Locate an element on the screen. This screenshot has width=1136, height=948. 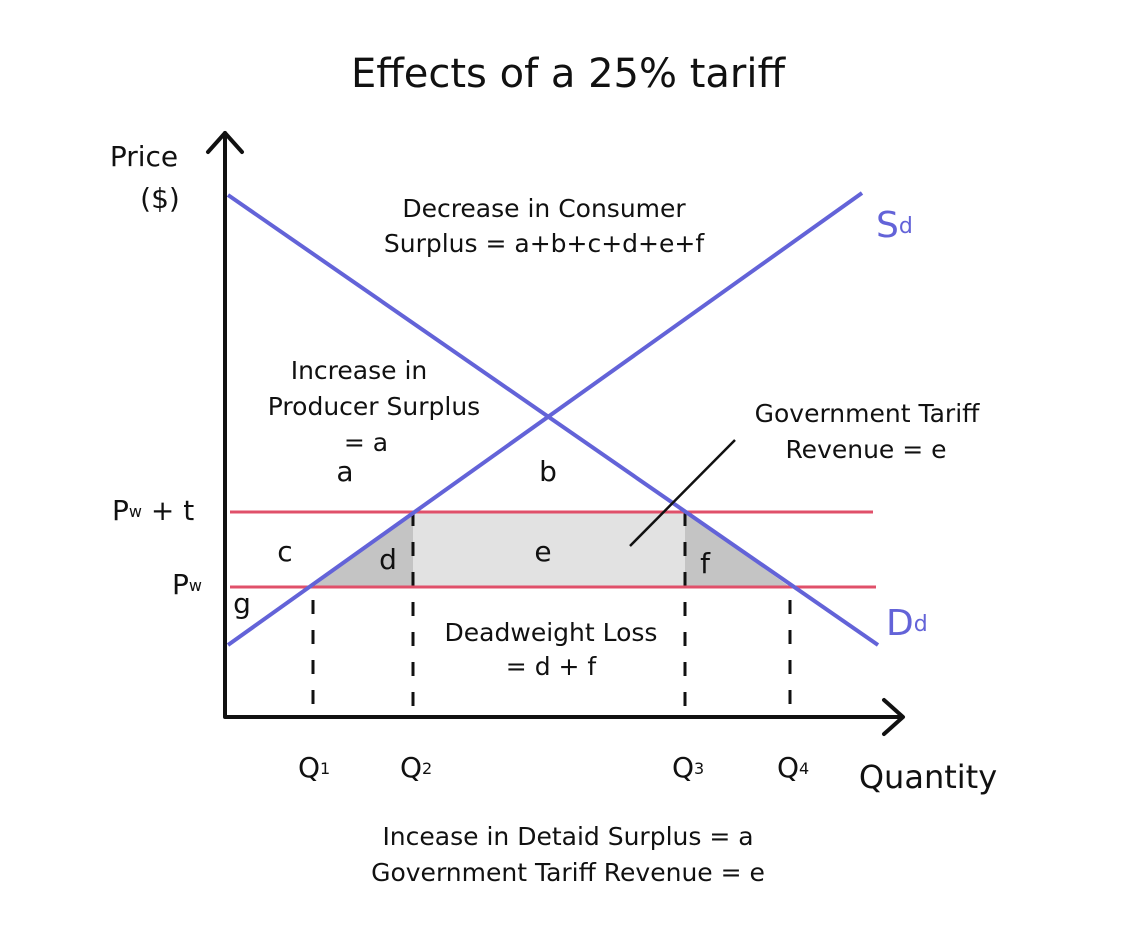
region-label: g is located at coordinates (242, 603).